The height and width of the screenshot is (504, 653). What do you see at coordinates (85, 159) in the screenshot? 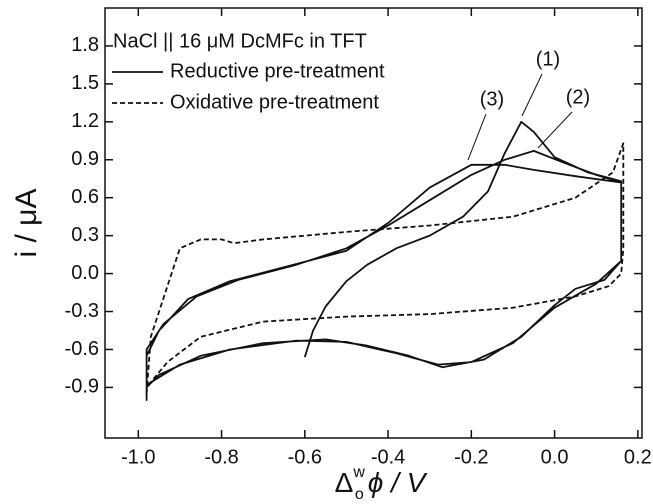
I see `y-tick-label: 0.9` at bounding box center [85, 159].